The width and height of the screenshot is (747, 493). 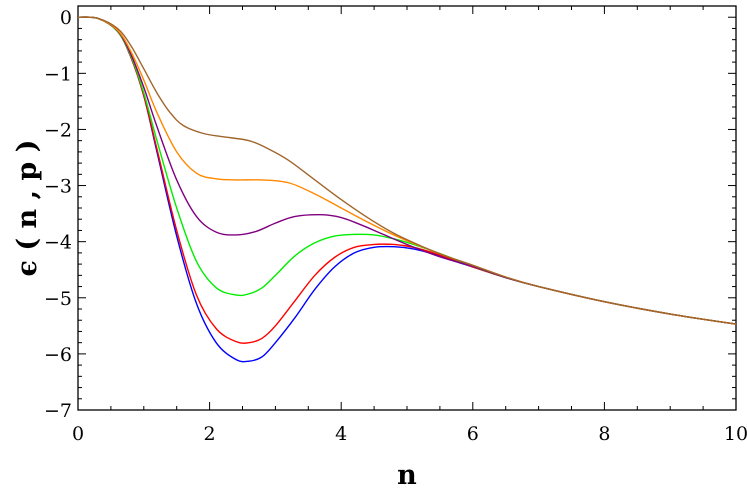 What do you see at coordinates (409, 434) in the screenshot?
I see `x-tick-labels: 0 2 4 6 8 10` at bounding box center [409, 434].